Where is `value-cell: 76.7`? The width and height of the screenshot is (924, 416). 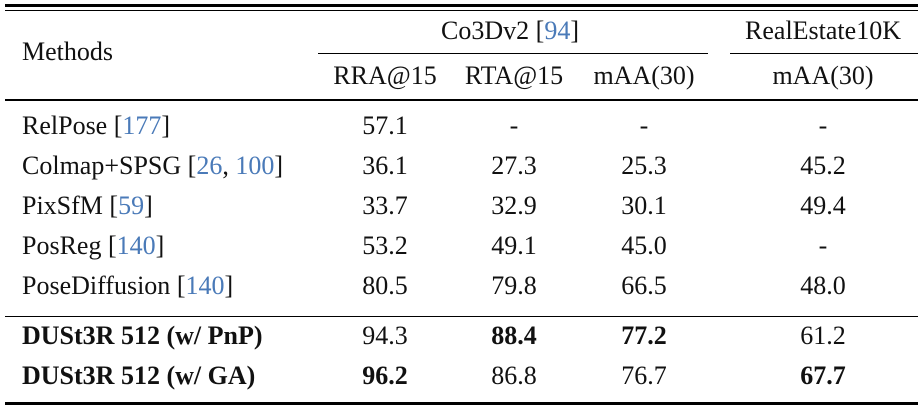
value-cell: 76.7 is located at coordinates (644, 375).